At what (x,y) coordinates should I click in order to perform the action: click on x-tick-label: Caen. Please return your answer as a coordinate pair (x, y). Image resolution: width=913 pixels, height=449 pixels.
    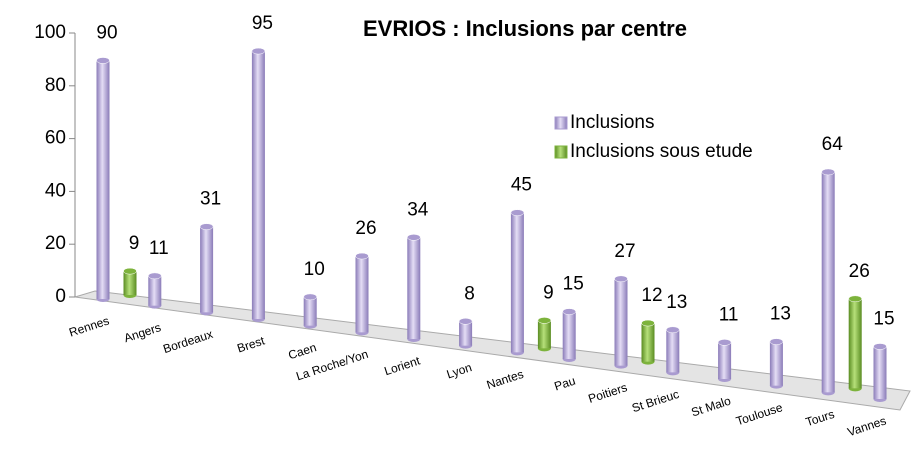
    Looking at the image, I should click on (302, 351).